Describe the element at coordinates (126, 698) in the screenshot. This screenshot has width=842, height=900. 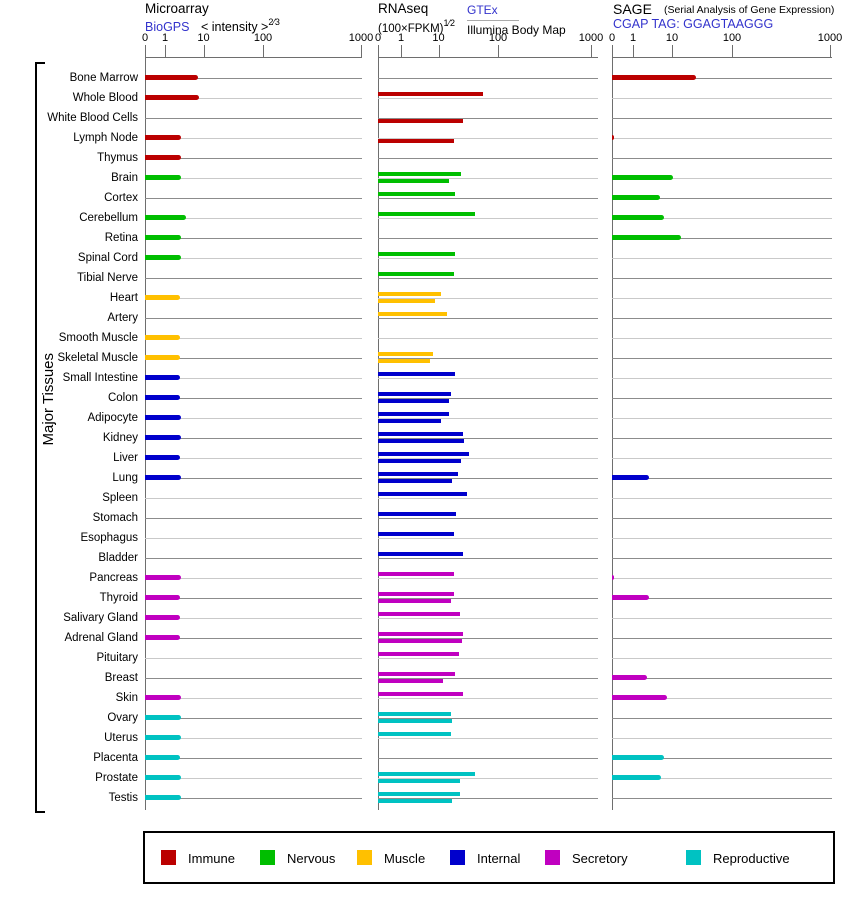
I see `tissue-label: Skin` at that location.